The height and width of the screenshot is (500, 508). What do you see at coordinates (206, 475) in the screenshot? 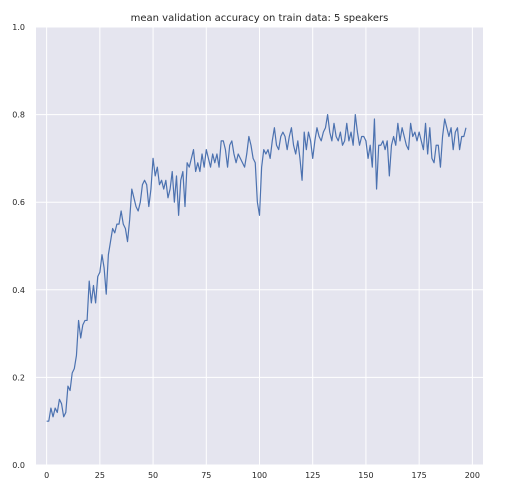
I see `x-tick-label: 75` at bounding box center [206, 475].